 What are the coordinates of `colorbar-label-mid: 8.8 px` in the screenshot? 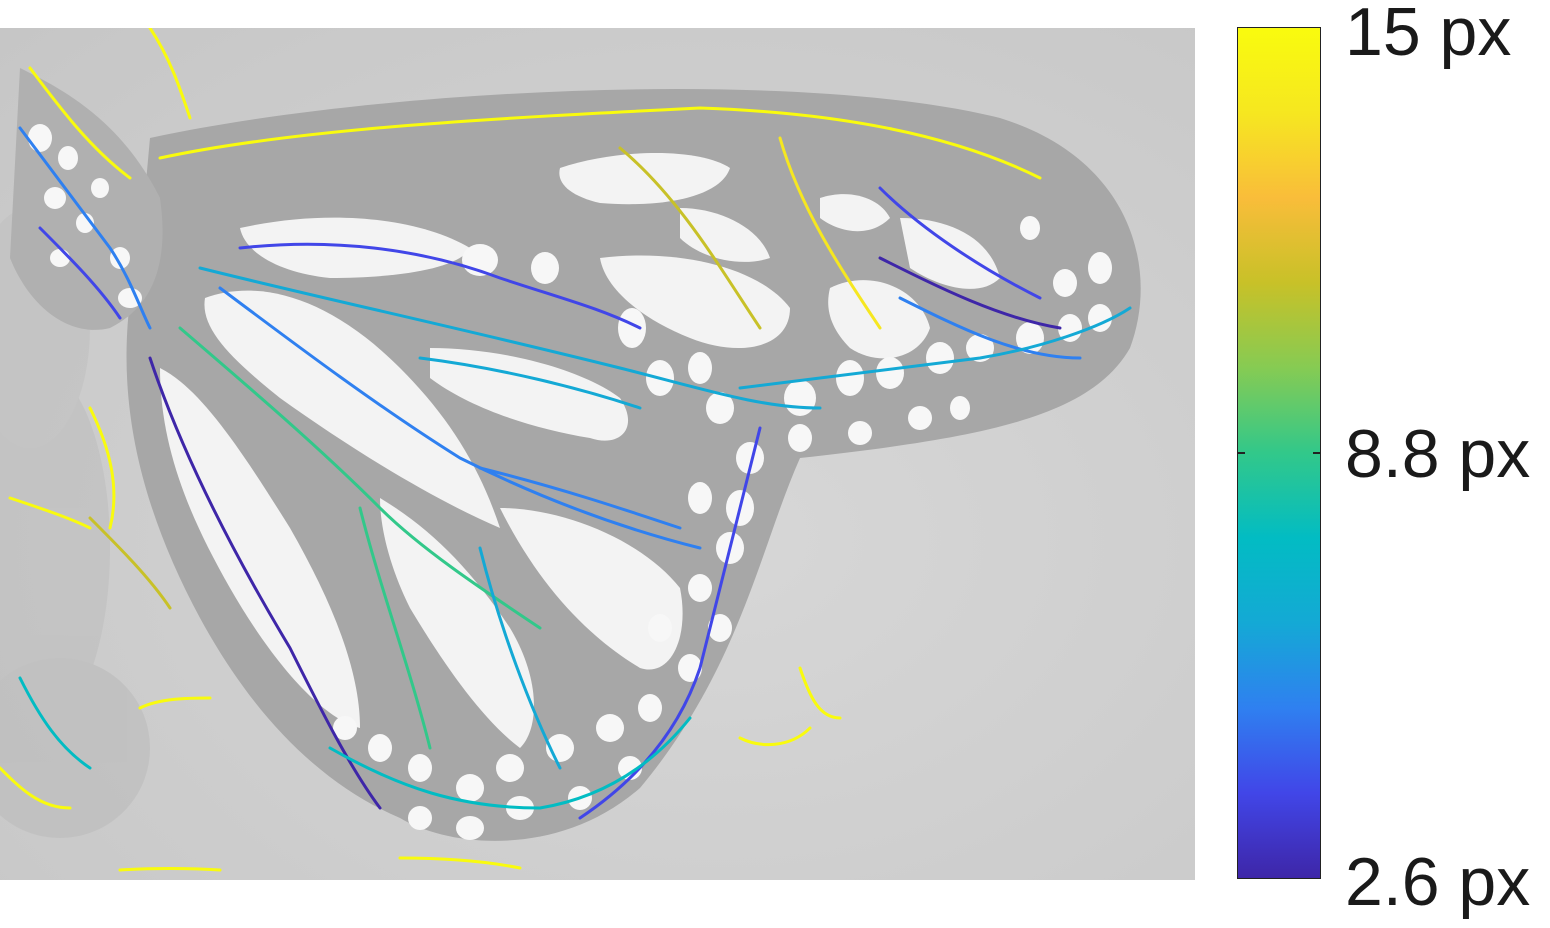 It's located at (1438, 454).